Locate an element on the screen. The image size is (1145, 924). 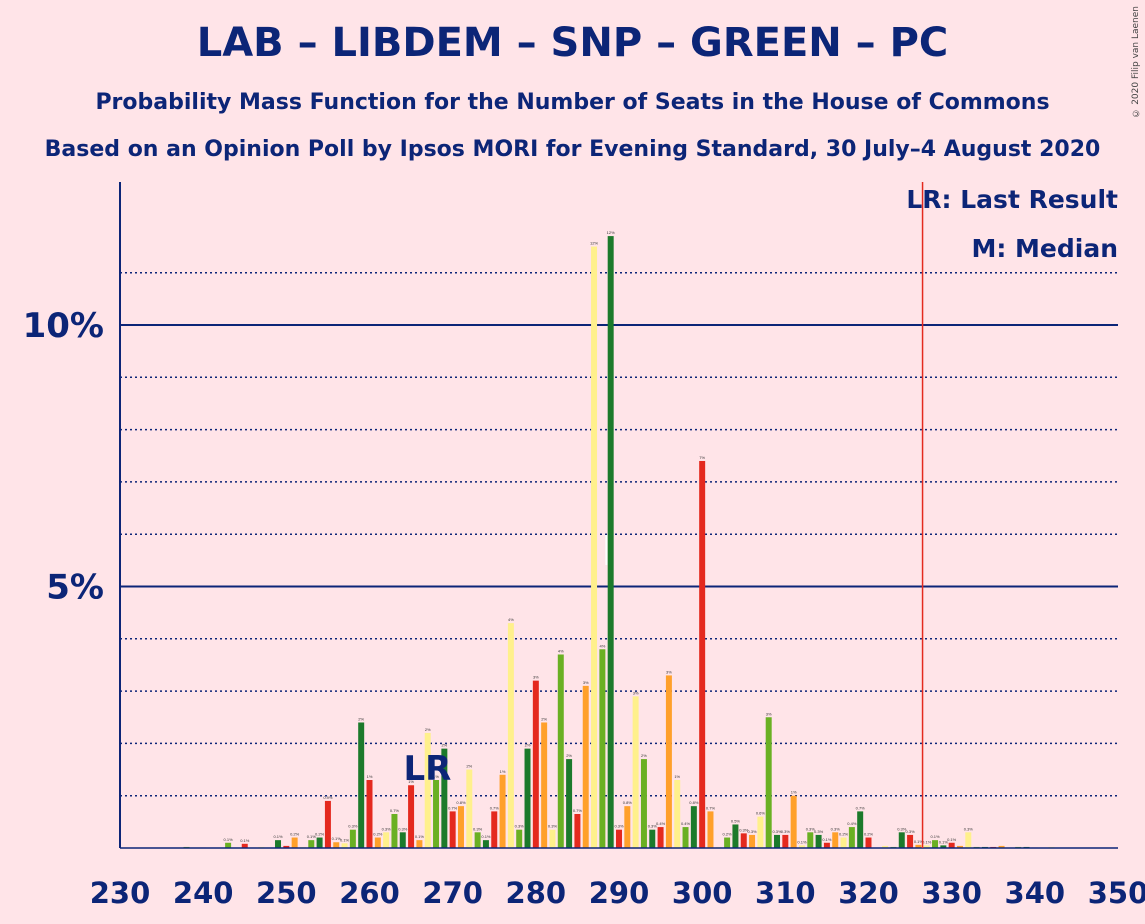
bar-label-277: 4% is located at coordinates (511, 619).